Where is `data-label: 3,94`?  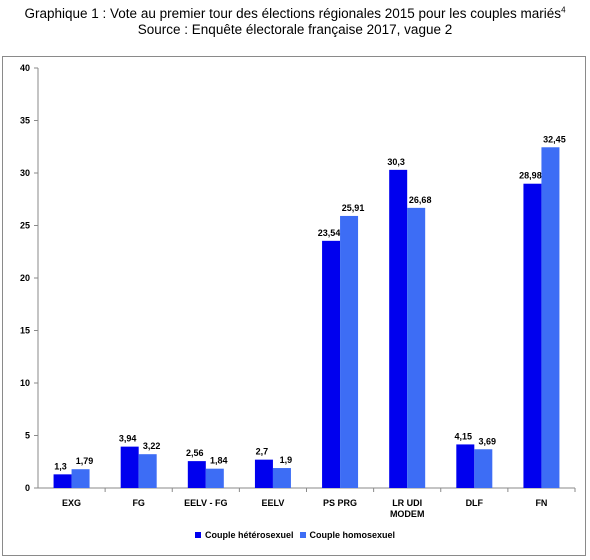 data-label: 3,94 is located at coordinates (128, 439).